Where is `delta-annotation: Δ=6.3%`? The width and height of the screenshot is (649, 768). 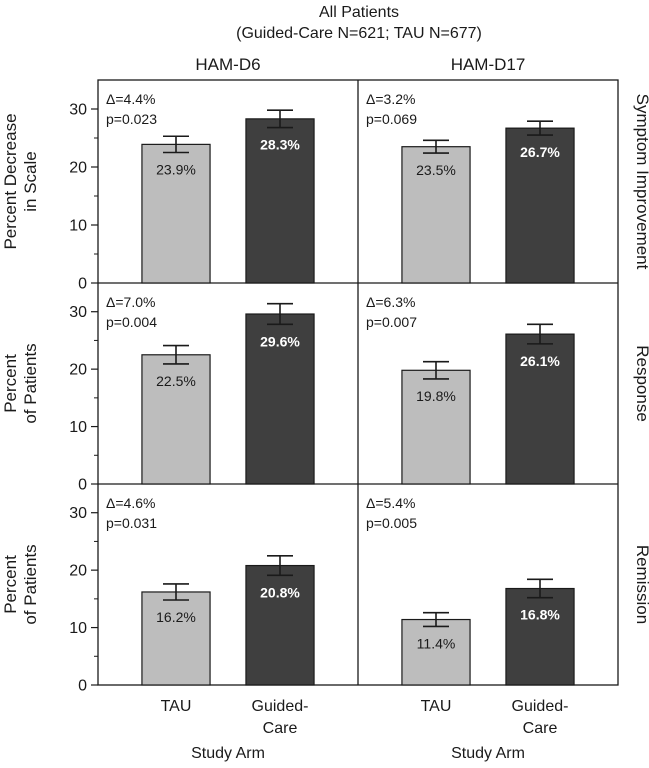
delta-annotation: Δ=6.3% is located at coordinates (390, 302).